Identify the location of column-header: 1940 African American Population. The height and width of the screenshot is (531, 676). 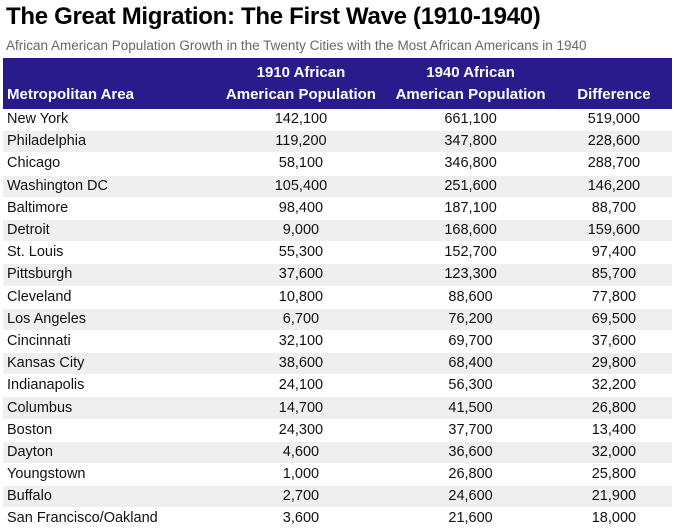
(470, 83).